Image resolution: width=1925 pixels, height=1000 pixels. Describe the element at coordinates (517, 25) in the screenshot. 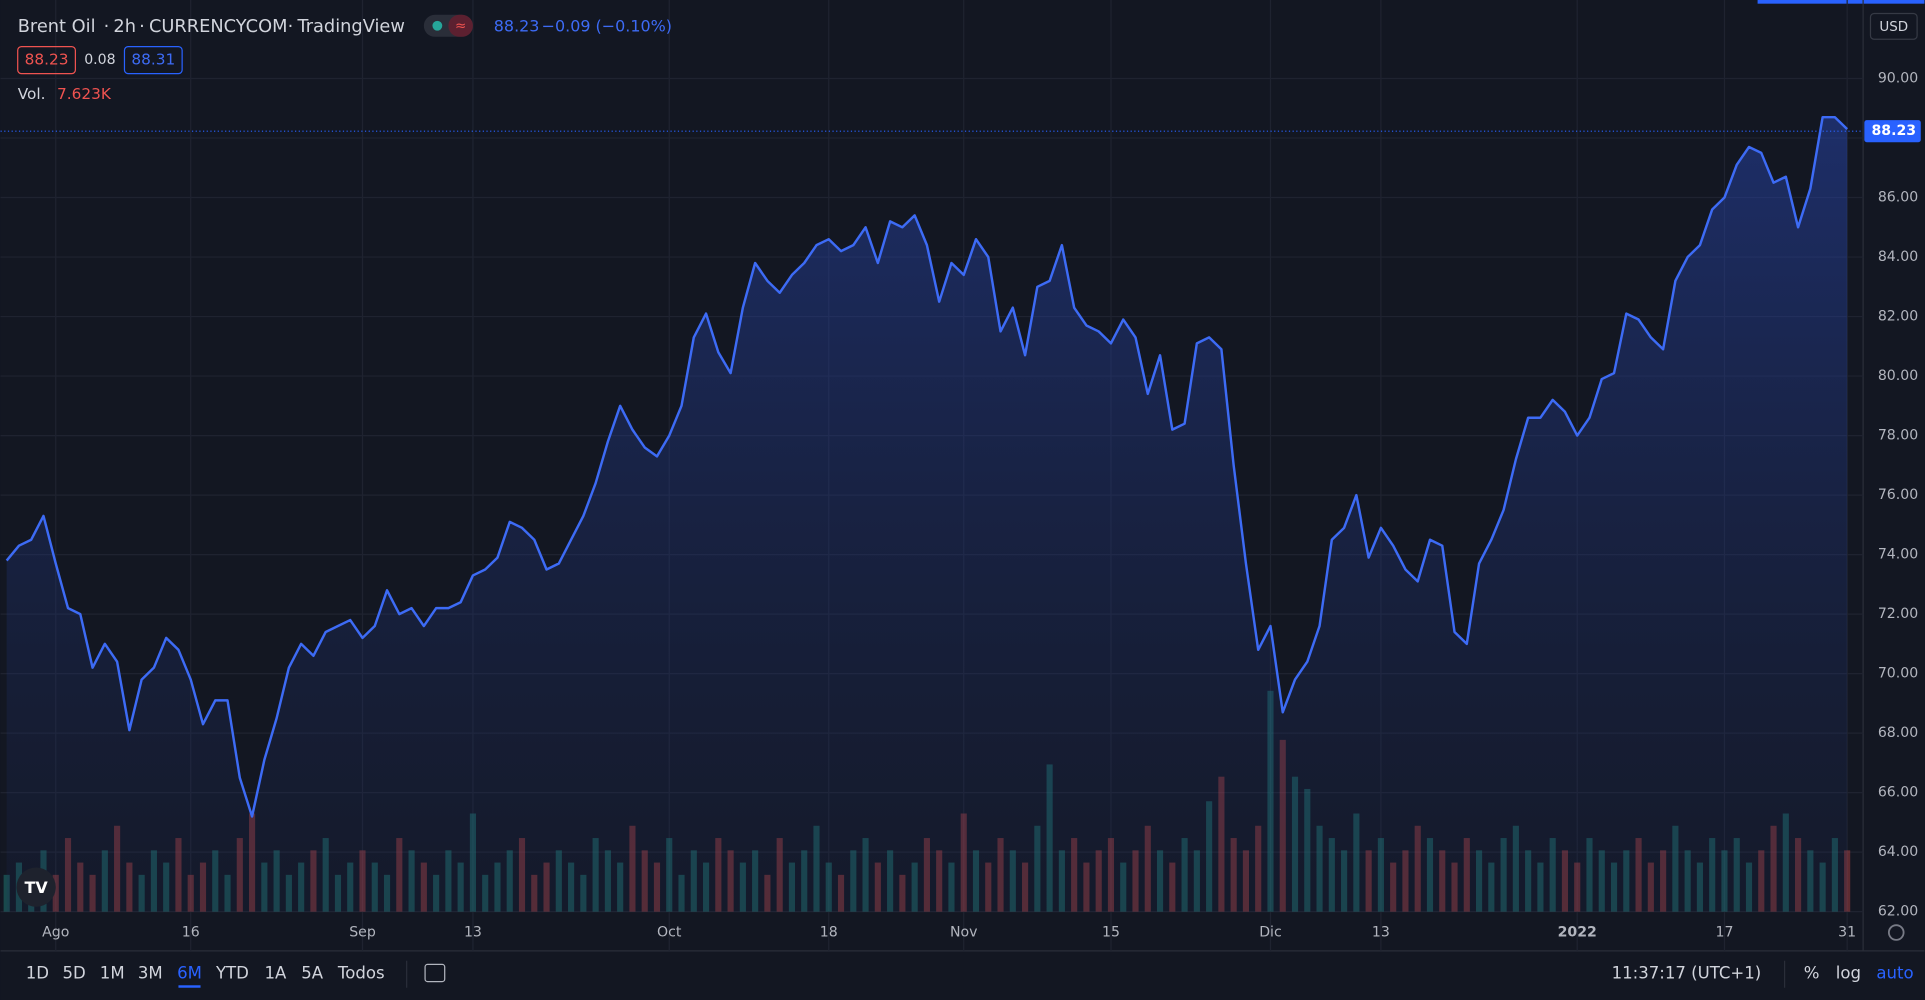

I see `header-price: 88.23` at that location.